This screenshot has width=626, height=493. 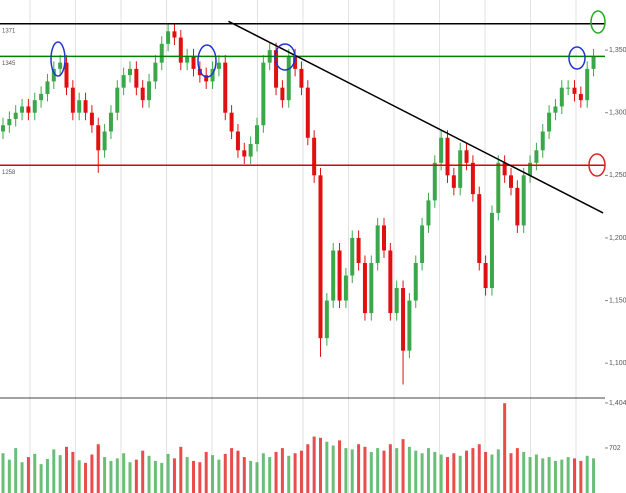 I want to click on level-label: 1258, so click(x=9, y=173).